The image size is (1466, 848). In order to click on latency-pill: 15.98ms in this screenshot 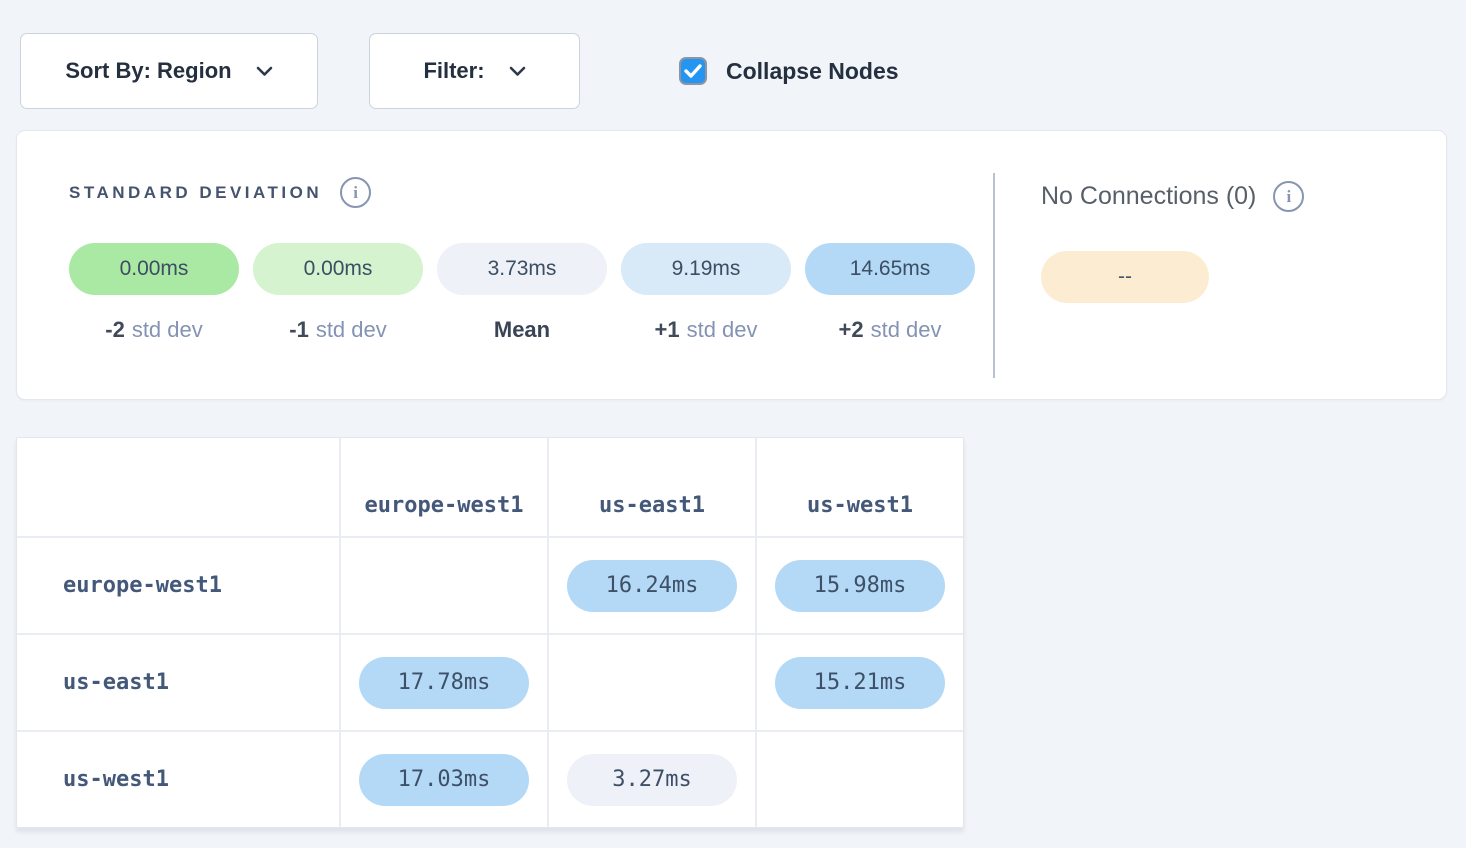, I will do `click(860, 585)`.